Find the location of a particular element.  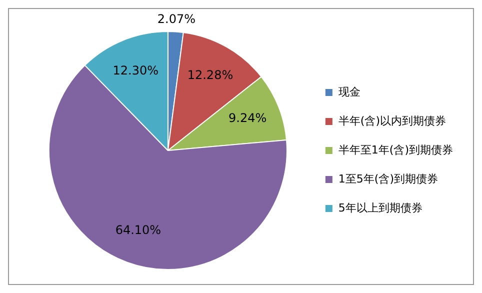

data-label: 2.07% is located at coordinates (176, 19).